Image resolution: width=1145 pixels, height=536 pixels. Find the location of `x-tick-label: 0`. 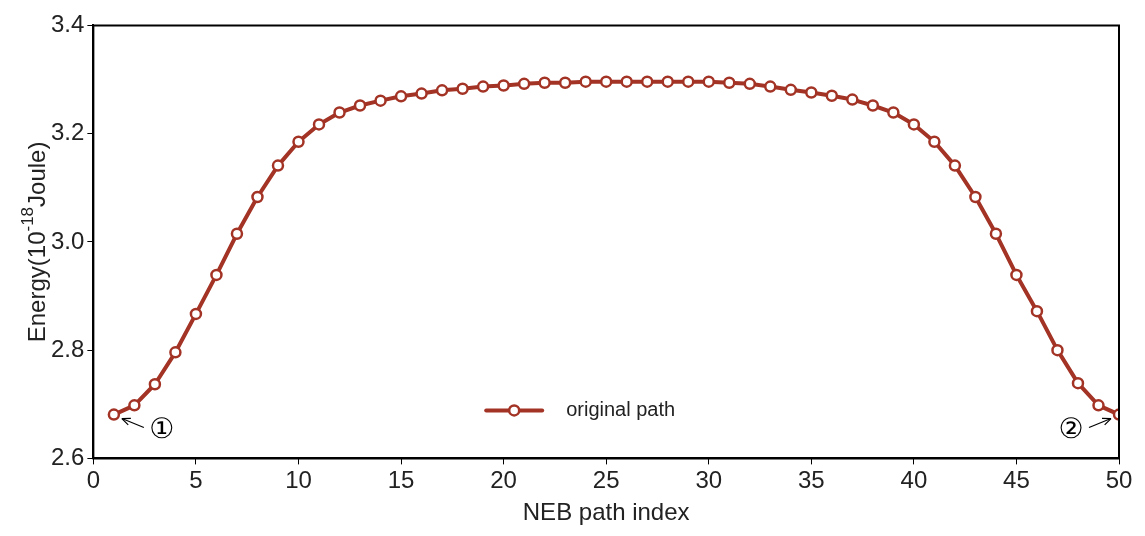

x-tick-label: 0 is located at coordinates (93, 480).